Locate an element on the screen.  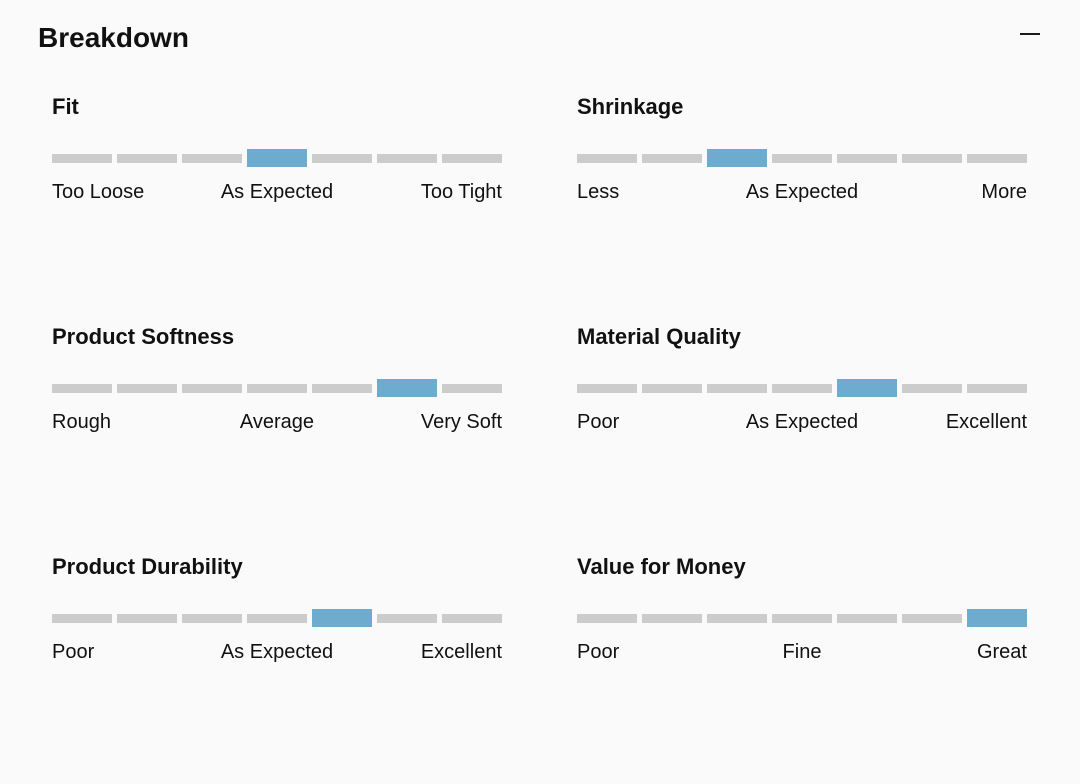
scale-label-center: Fine is located at coordinates (802, 652).